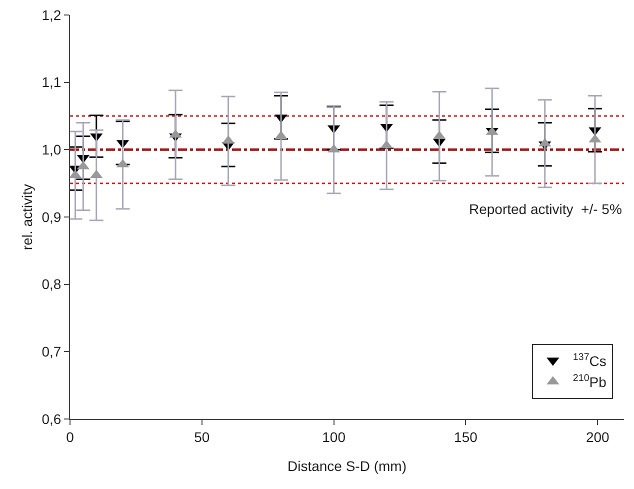  Describe the element at coordinates (70, 436) in the screenshot. I see `x-tick-label: 0` at that location.